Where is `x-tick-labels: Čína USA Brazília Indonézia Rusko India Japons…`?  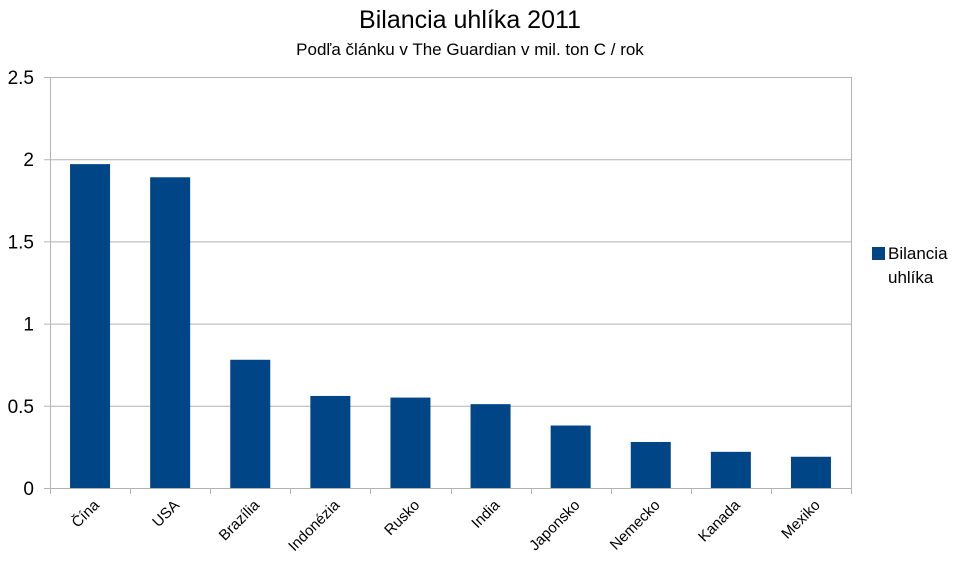
x-tick-labels: Čína USA Brazília Indonézia Rusko India Japons… is located at coordinates (445, 525).